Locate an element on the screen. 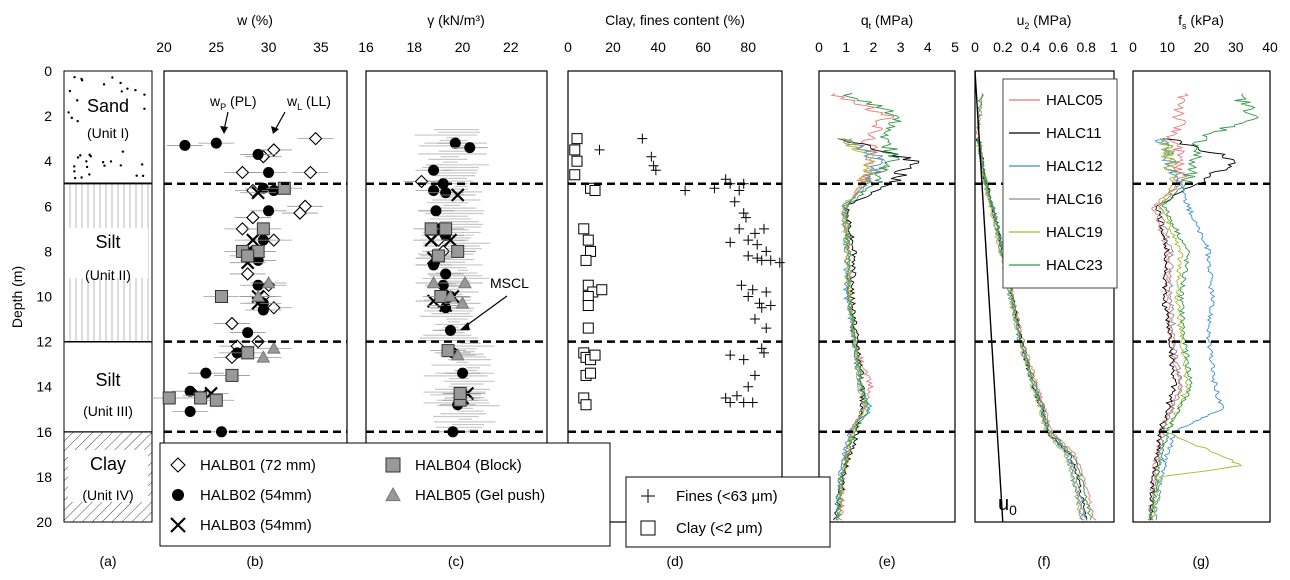  x-tick-label: 0.2 is located at coordinates (1003, 47).